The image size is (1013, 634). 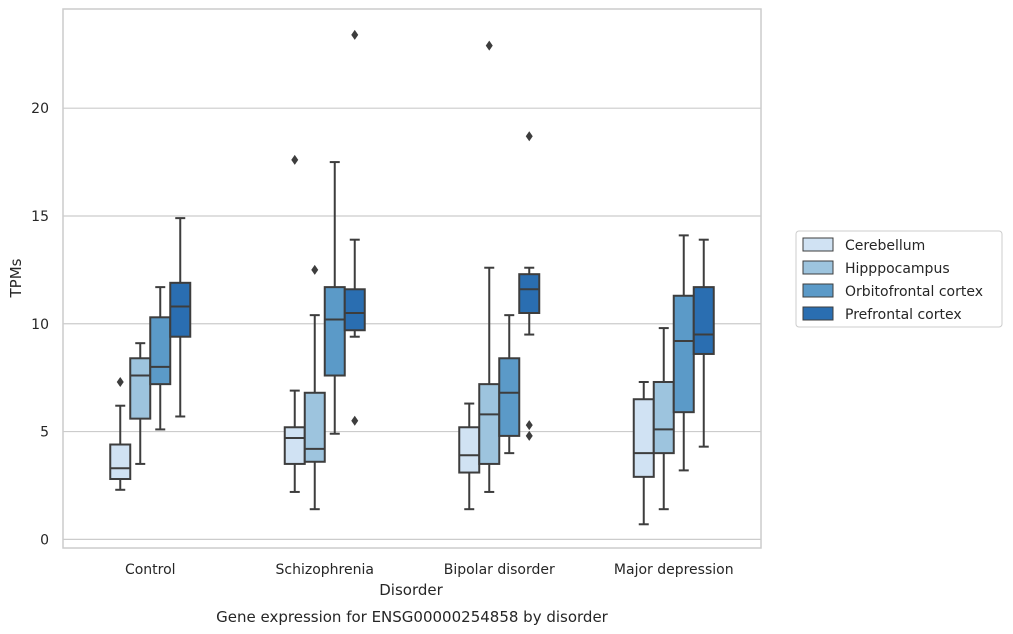 I want to click on y-tick-label: 10, so click(x=40, y=325).